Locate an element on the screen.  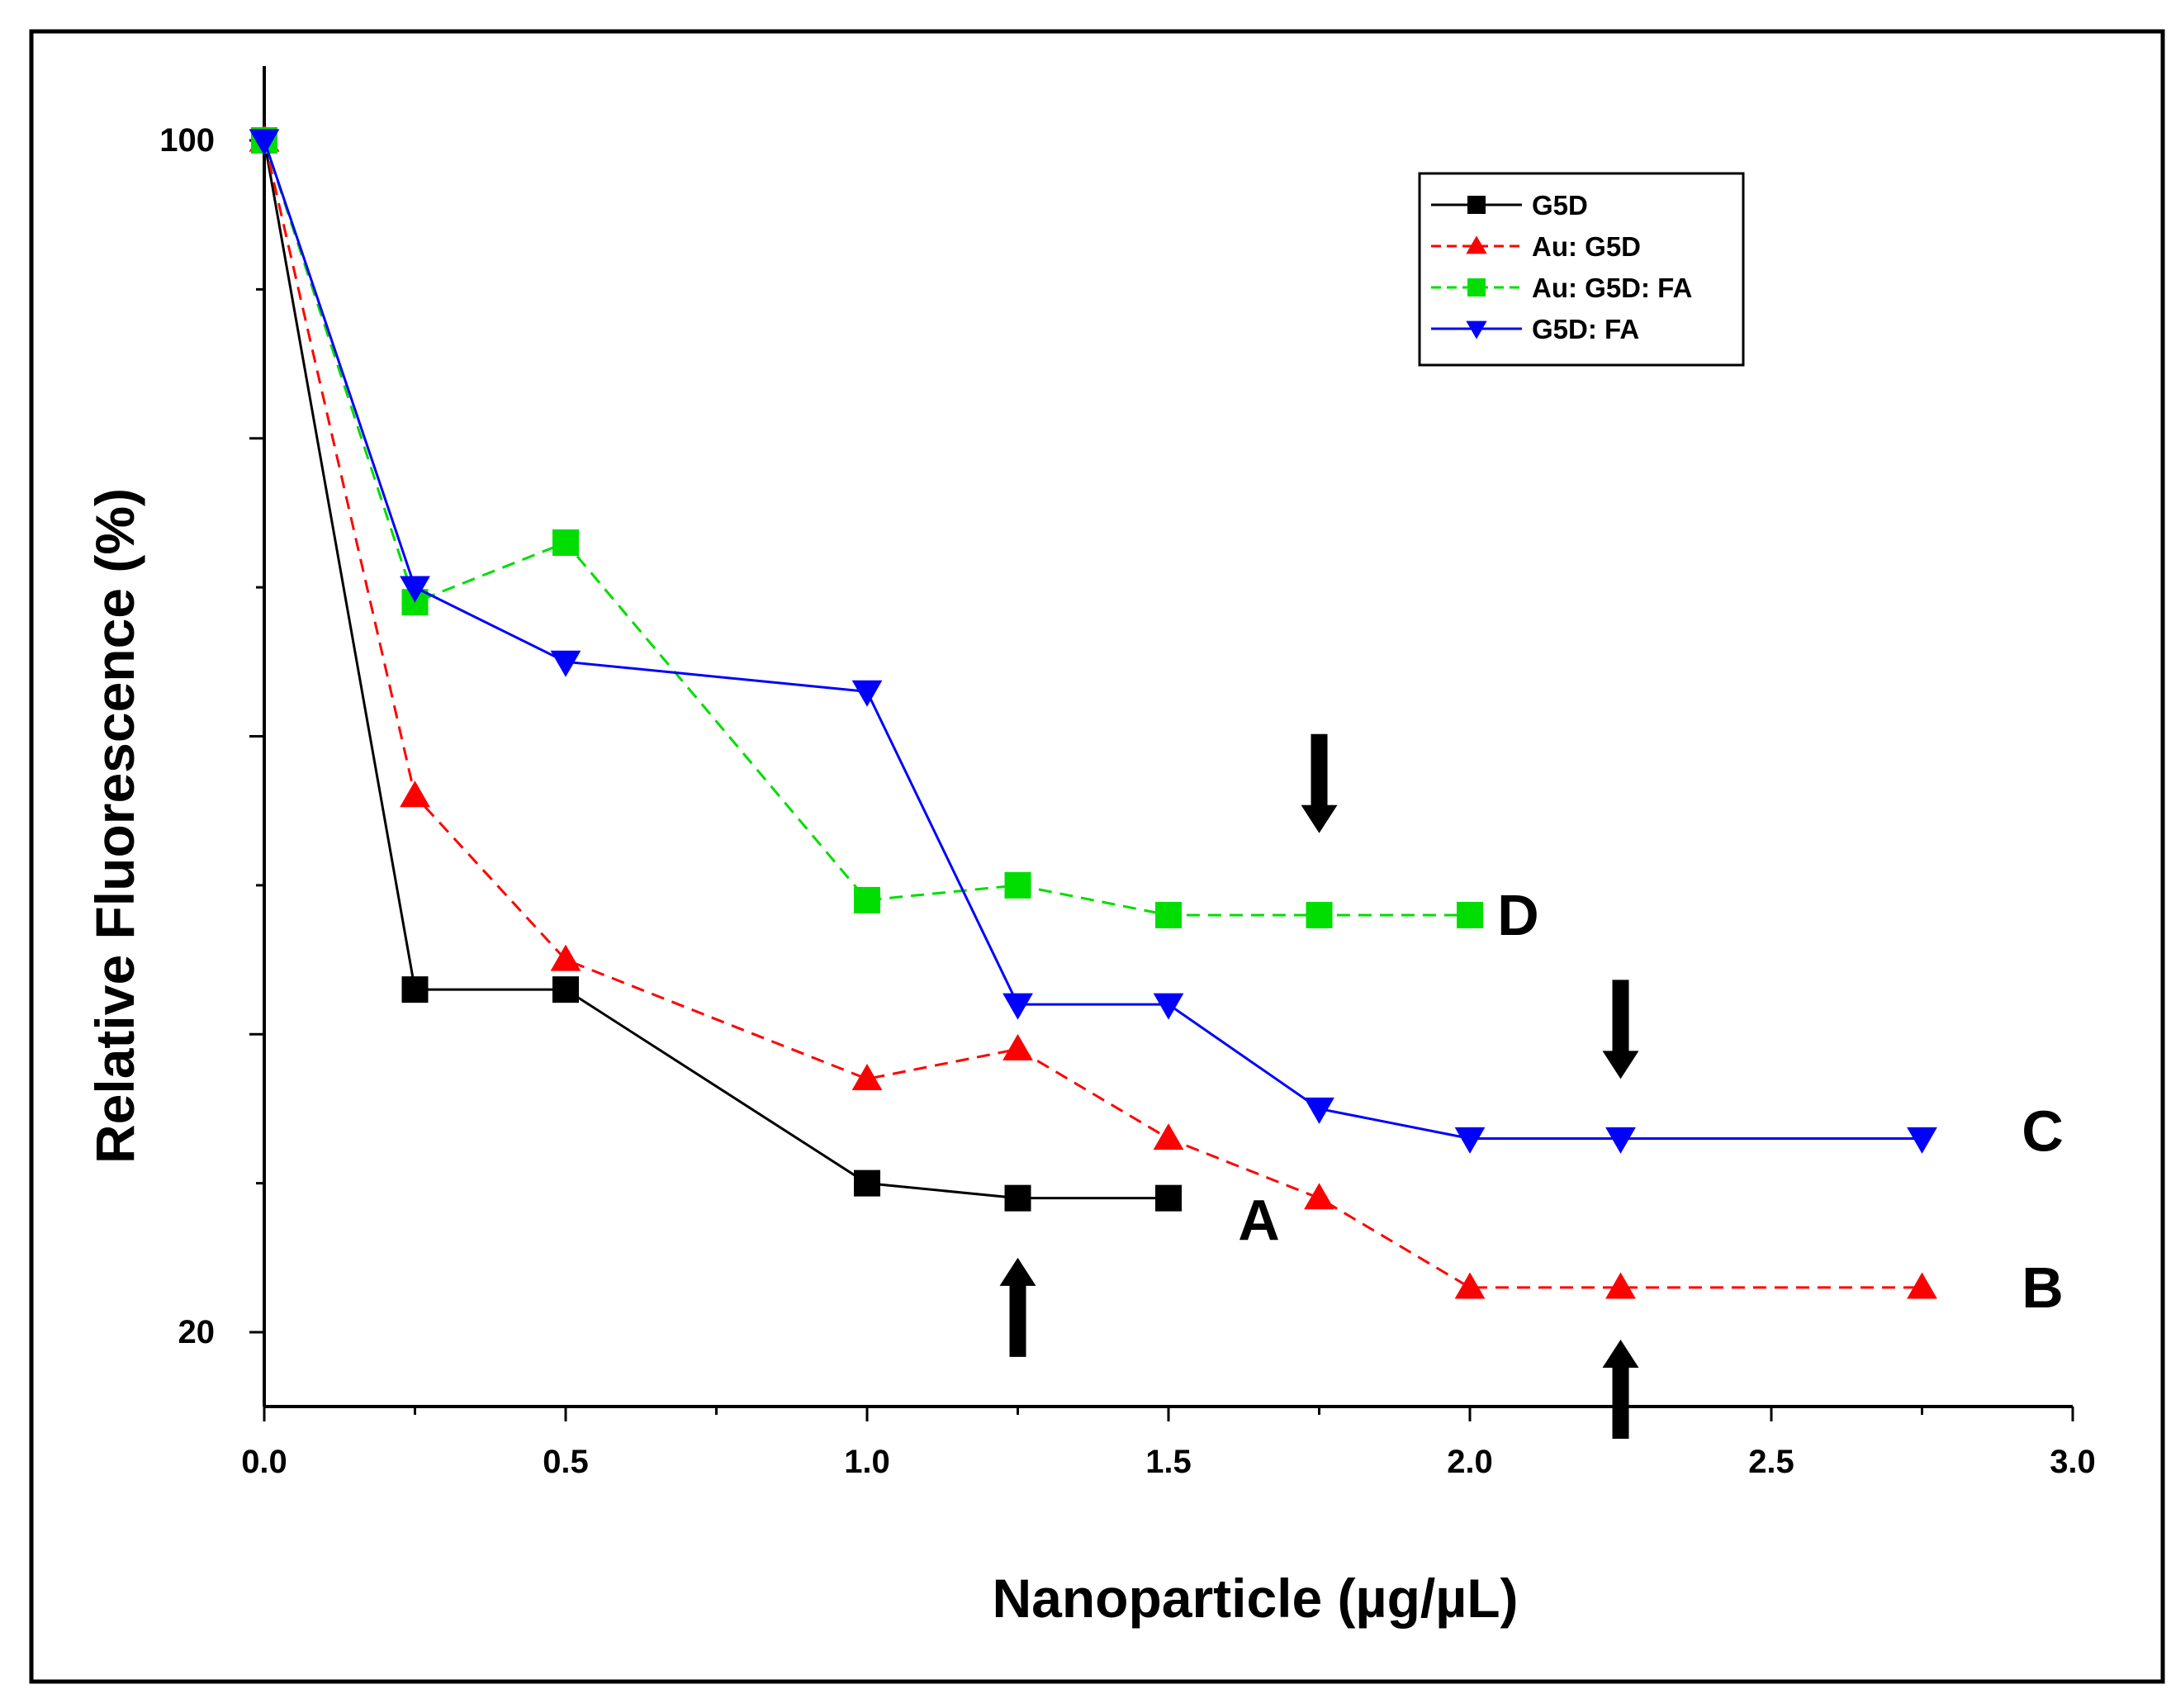
legend-entry-label: G5D is located at coordinates (1560, 205).